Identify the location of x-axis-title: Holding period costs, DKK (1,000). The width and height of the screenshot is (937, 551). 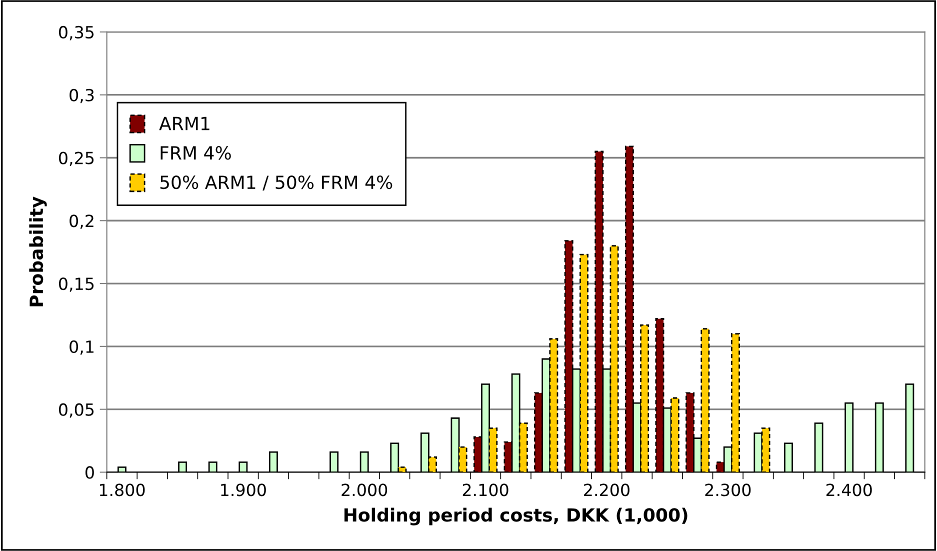
(516, 517).